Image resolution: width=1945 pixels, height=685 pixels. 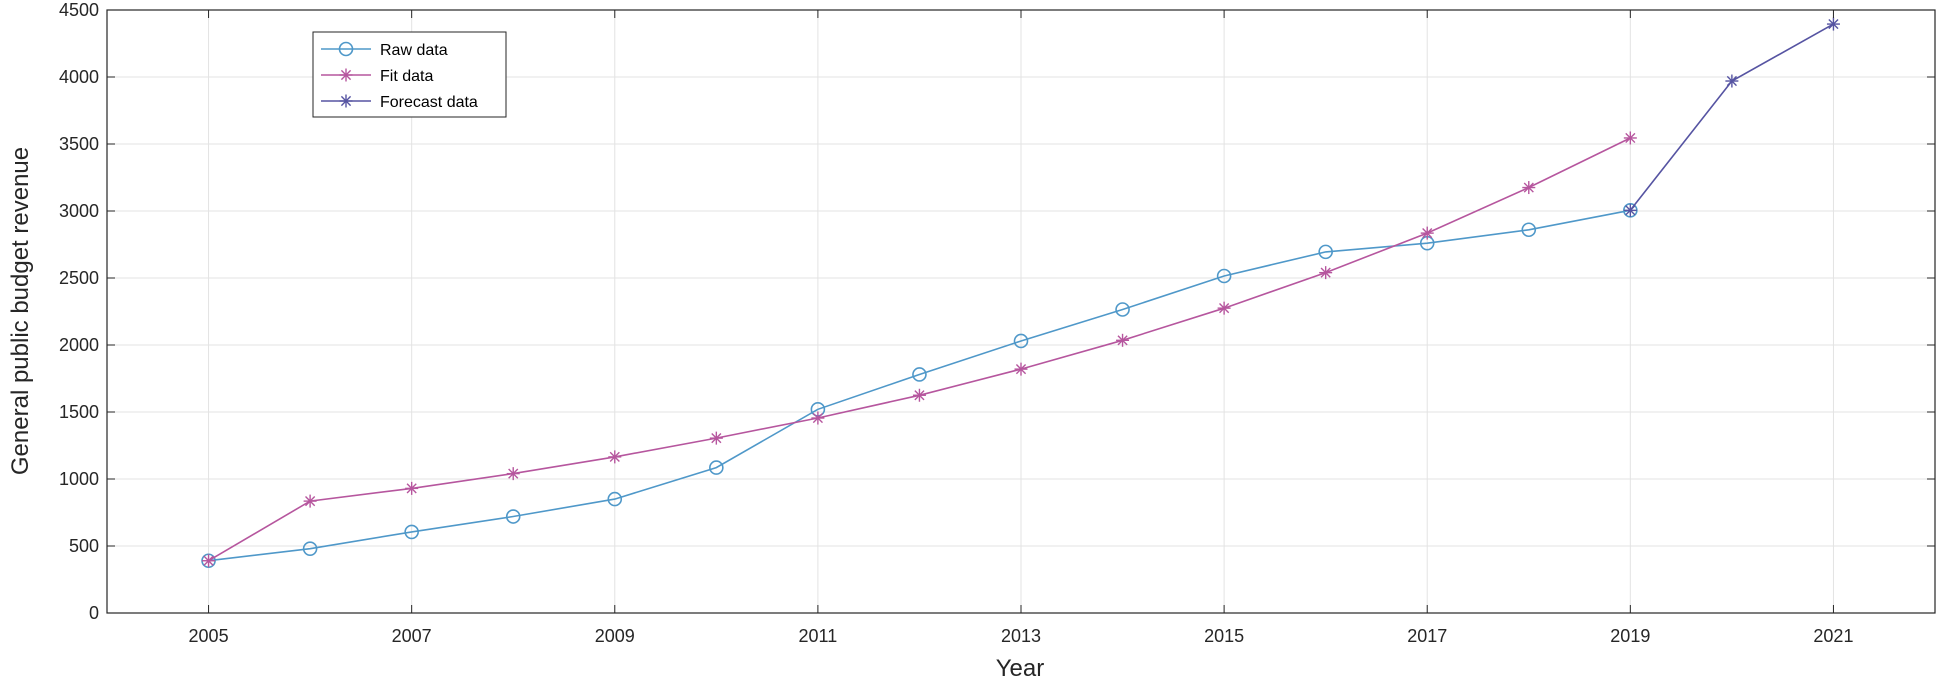 What do you see at coordinates (79, 278) in the screenshot?
I see `y-tick-label: 2500` at bounding box center [79, 278].